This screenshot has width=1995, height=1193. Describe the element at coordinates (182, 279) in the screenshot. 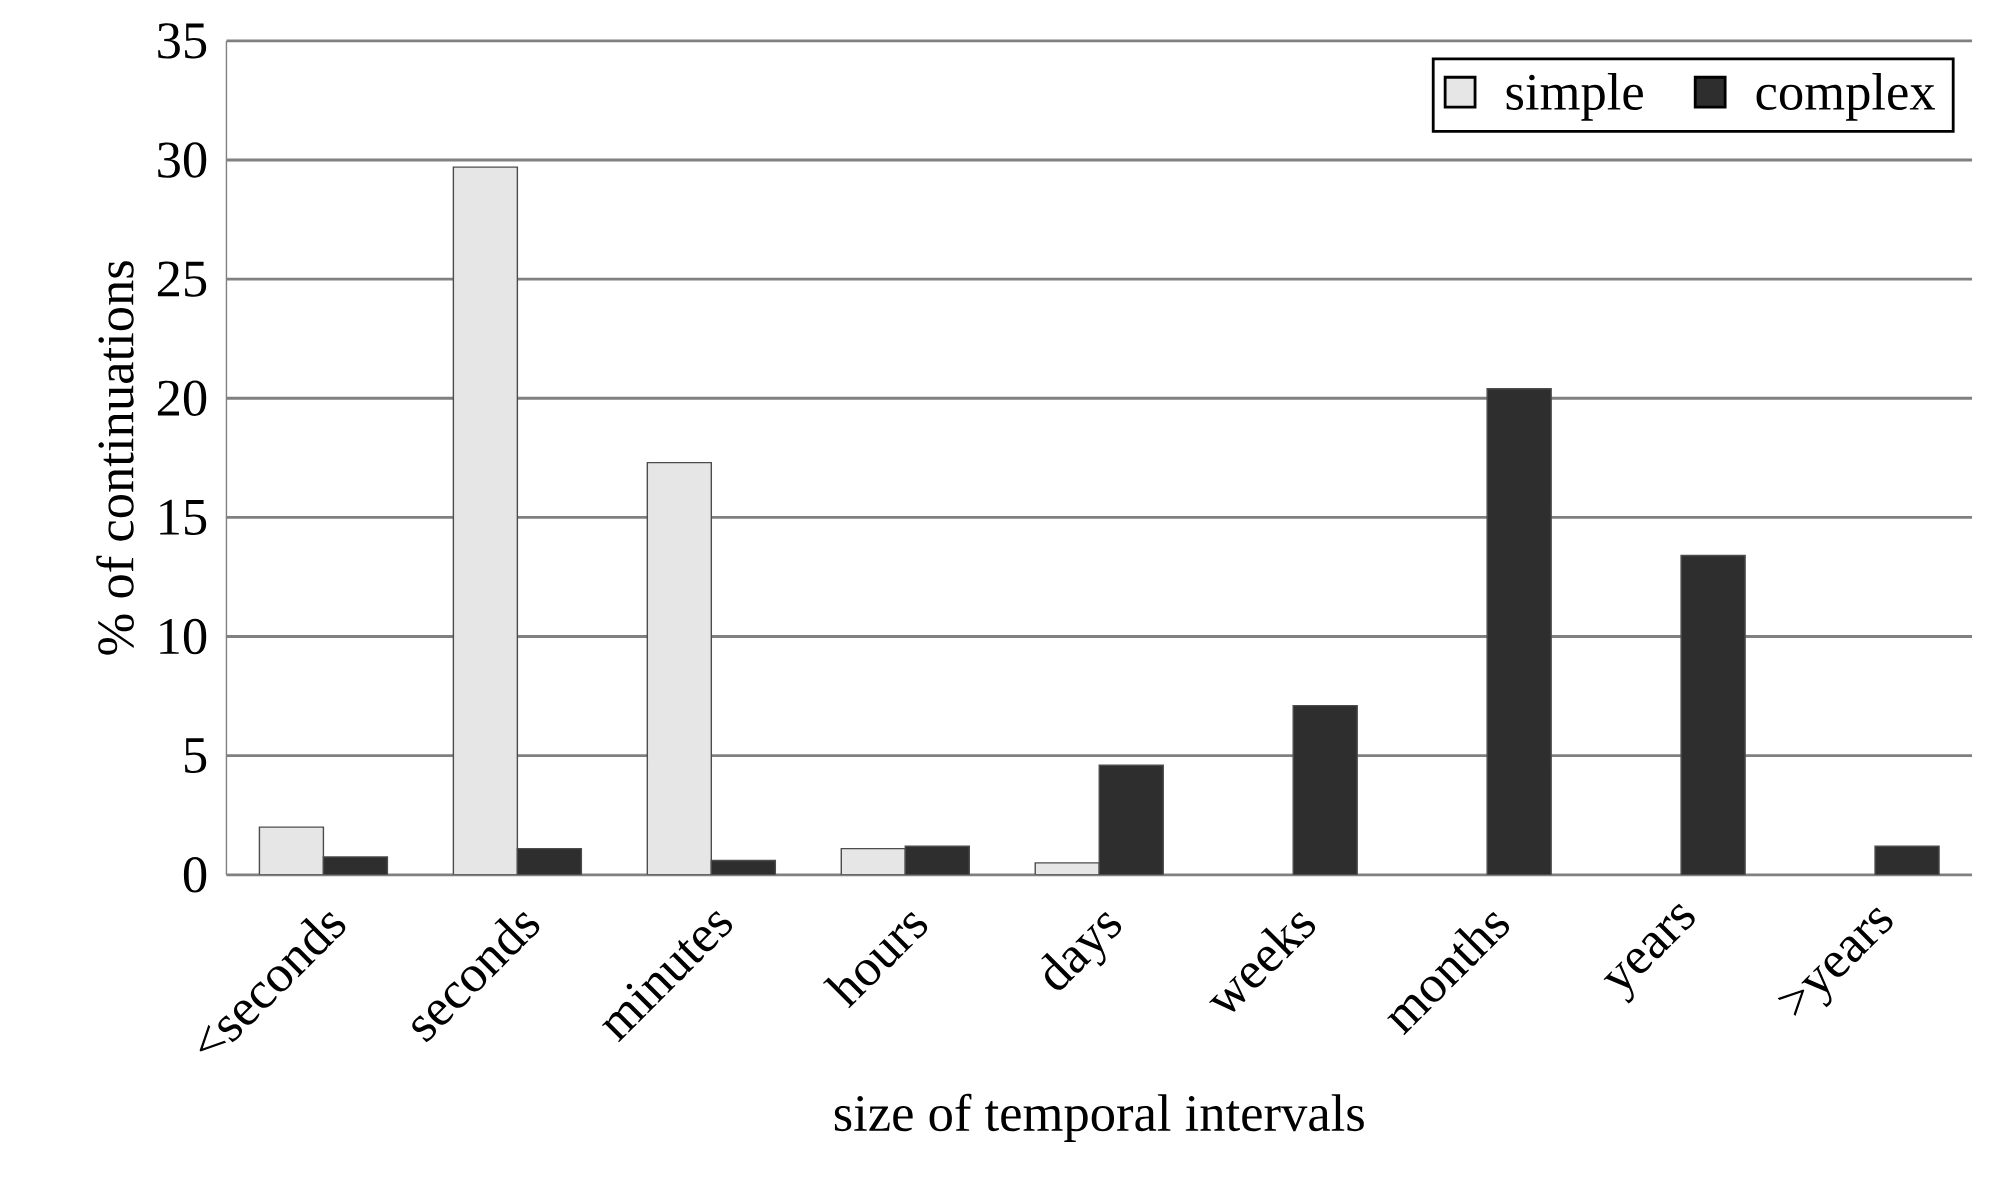

I see `y-tick-label: 25` at that location.